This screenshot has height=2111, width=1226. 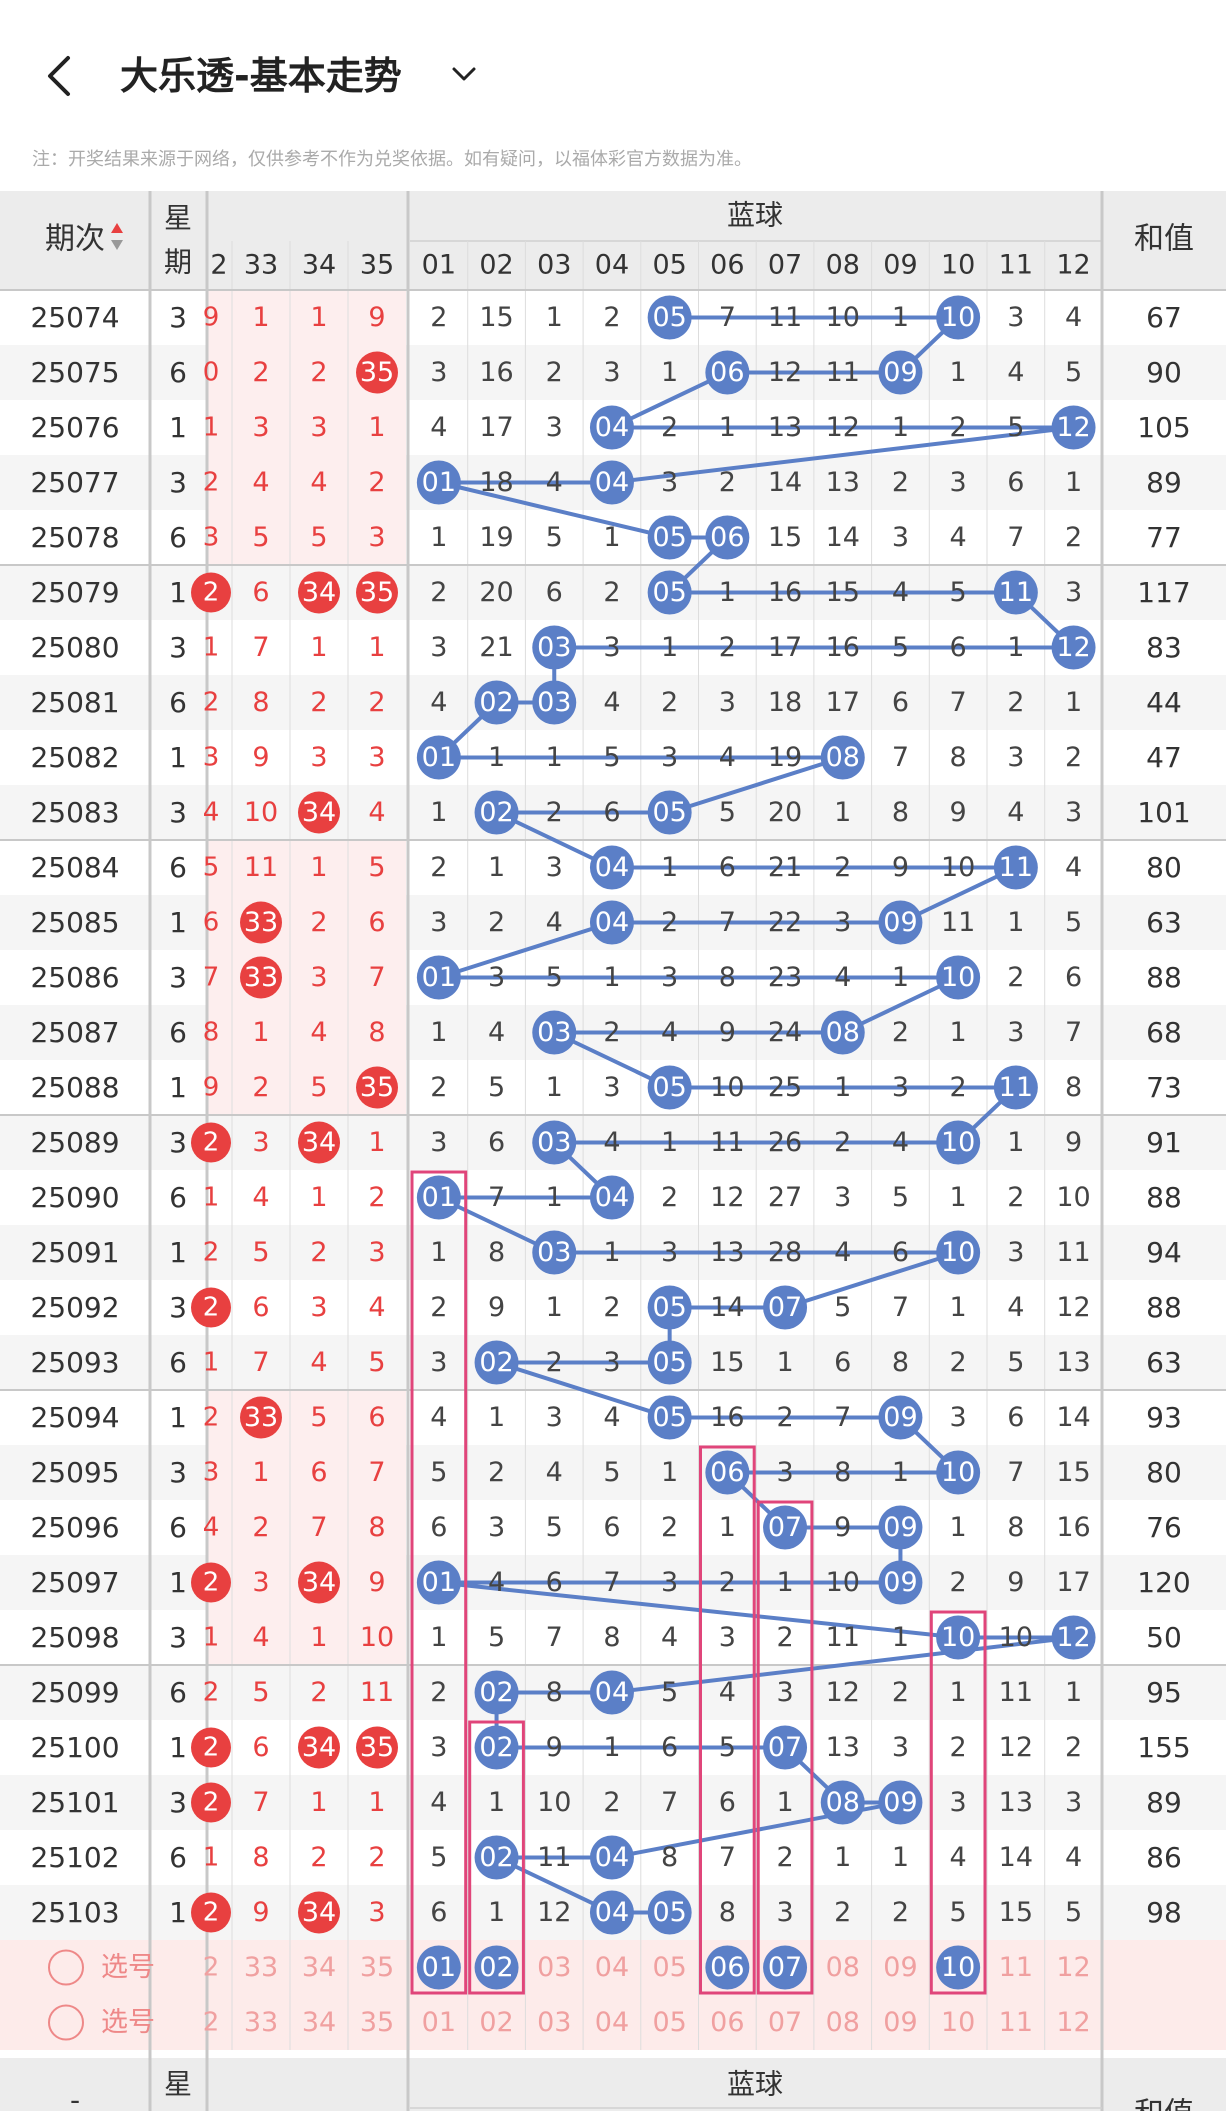 I want to click on blue-miss-cell: 3, so click(x=669, y=977).